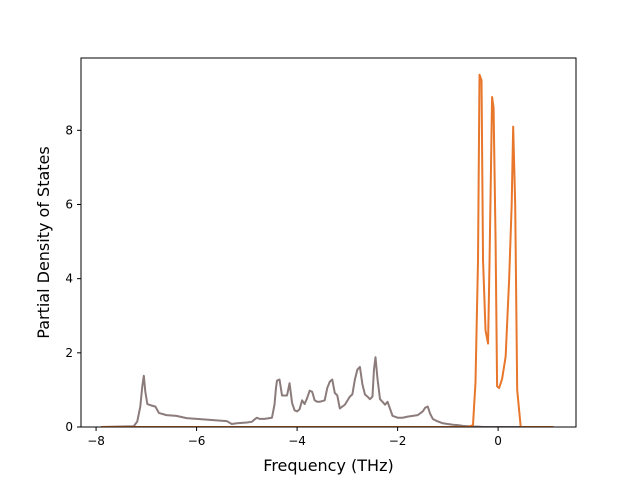  I want to click on y-tick-label: 2, so click(69, 353).